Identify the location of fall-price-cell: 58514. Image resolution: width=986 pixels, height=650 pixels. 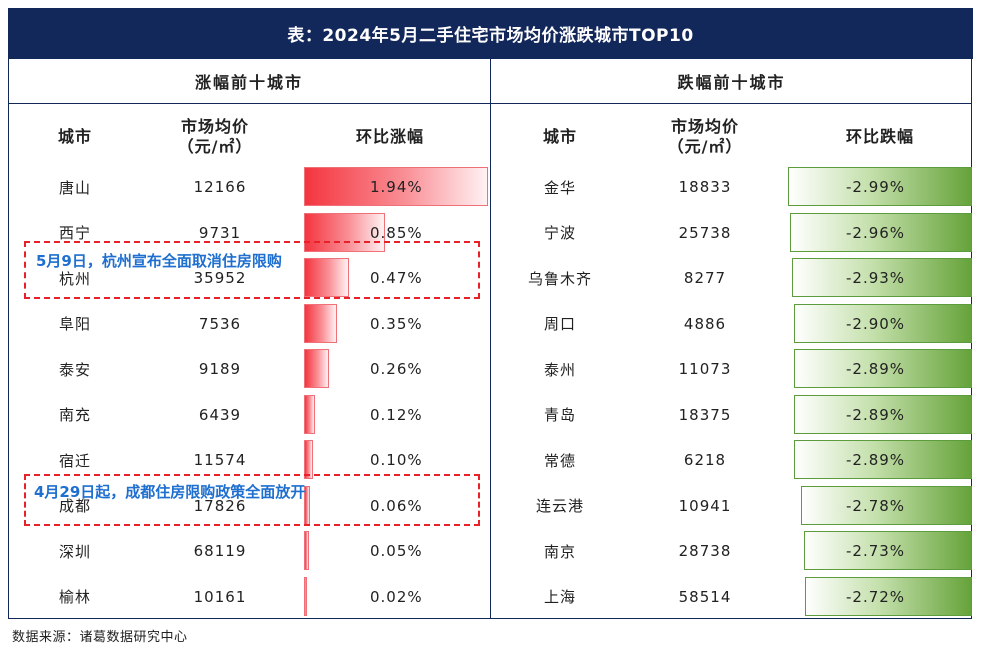
(705, 596).